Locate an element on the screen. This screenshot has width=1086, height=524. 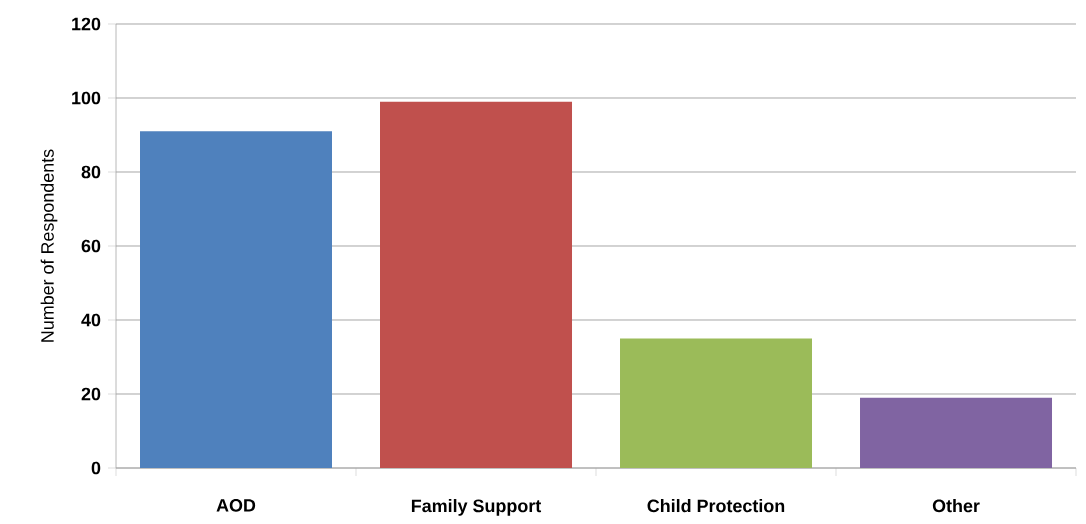
y-tick-label: 80 is located at coordinates (91, 172).